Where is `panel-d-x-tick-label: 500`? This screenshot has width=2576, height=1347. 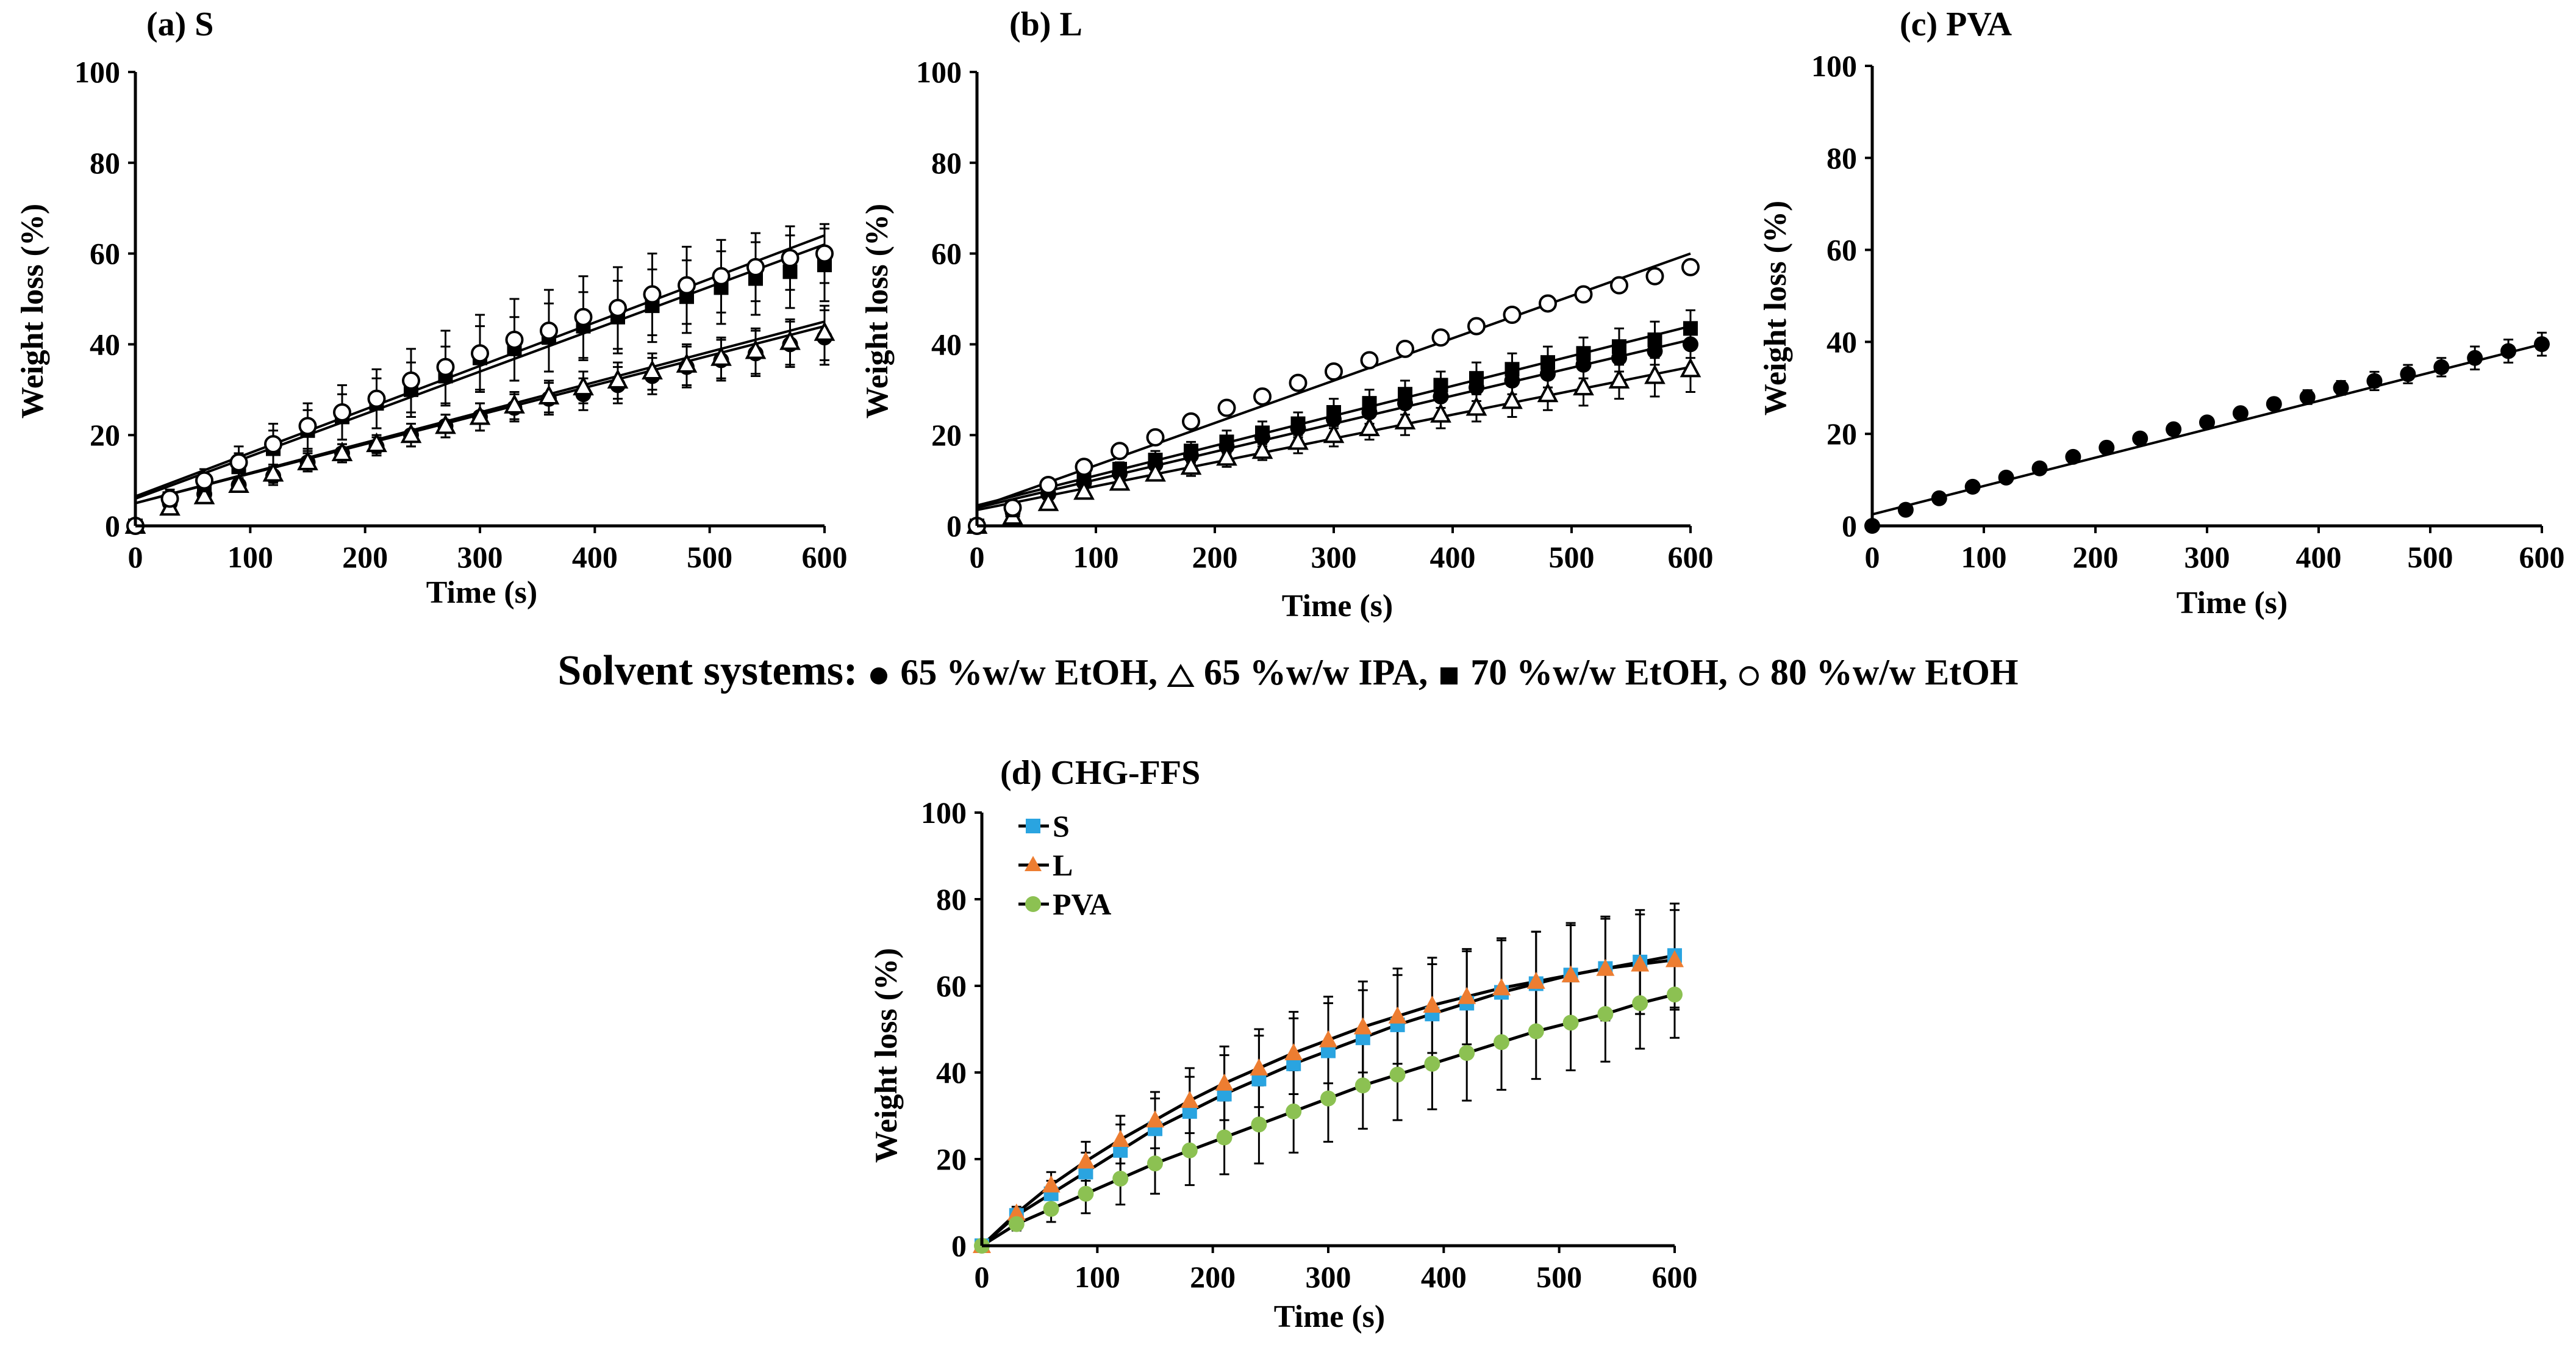
panel-d-x-tick-label: 500 is located at coordinates (1559, 1277).